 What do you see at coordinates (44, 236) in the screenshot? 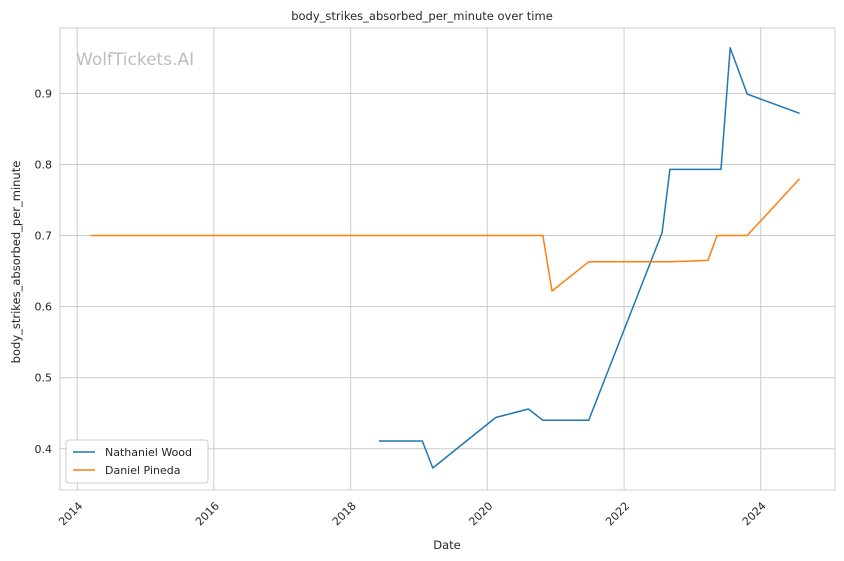
I see `y-tick-label: 0.7` at bounding box center [44, 236].